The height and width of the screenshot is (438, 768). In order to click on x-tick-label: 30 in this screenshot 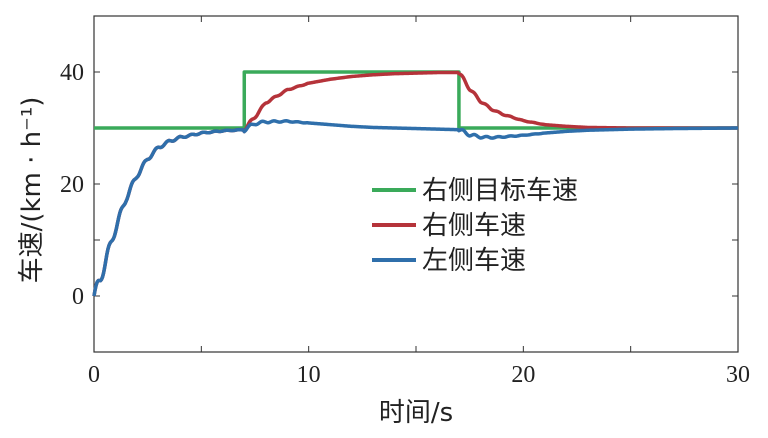, I will do `click(738, 375)`.